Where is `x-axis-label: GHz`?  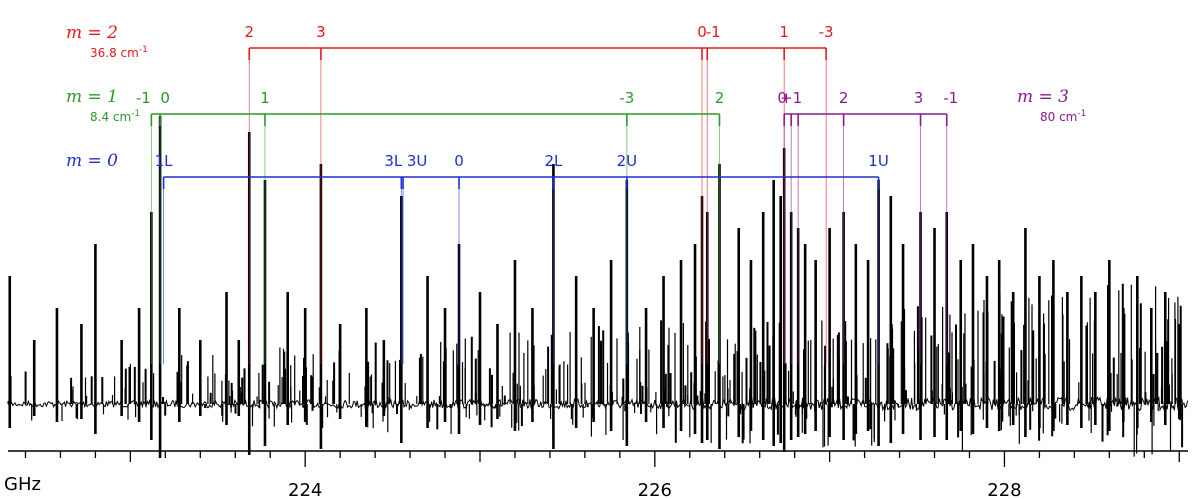
x-axis-label: GHz is located at coordinates (22, 484).